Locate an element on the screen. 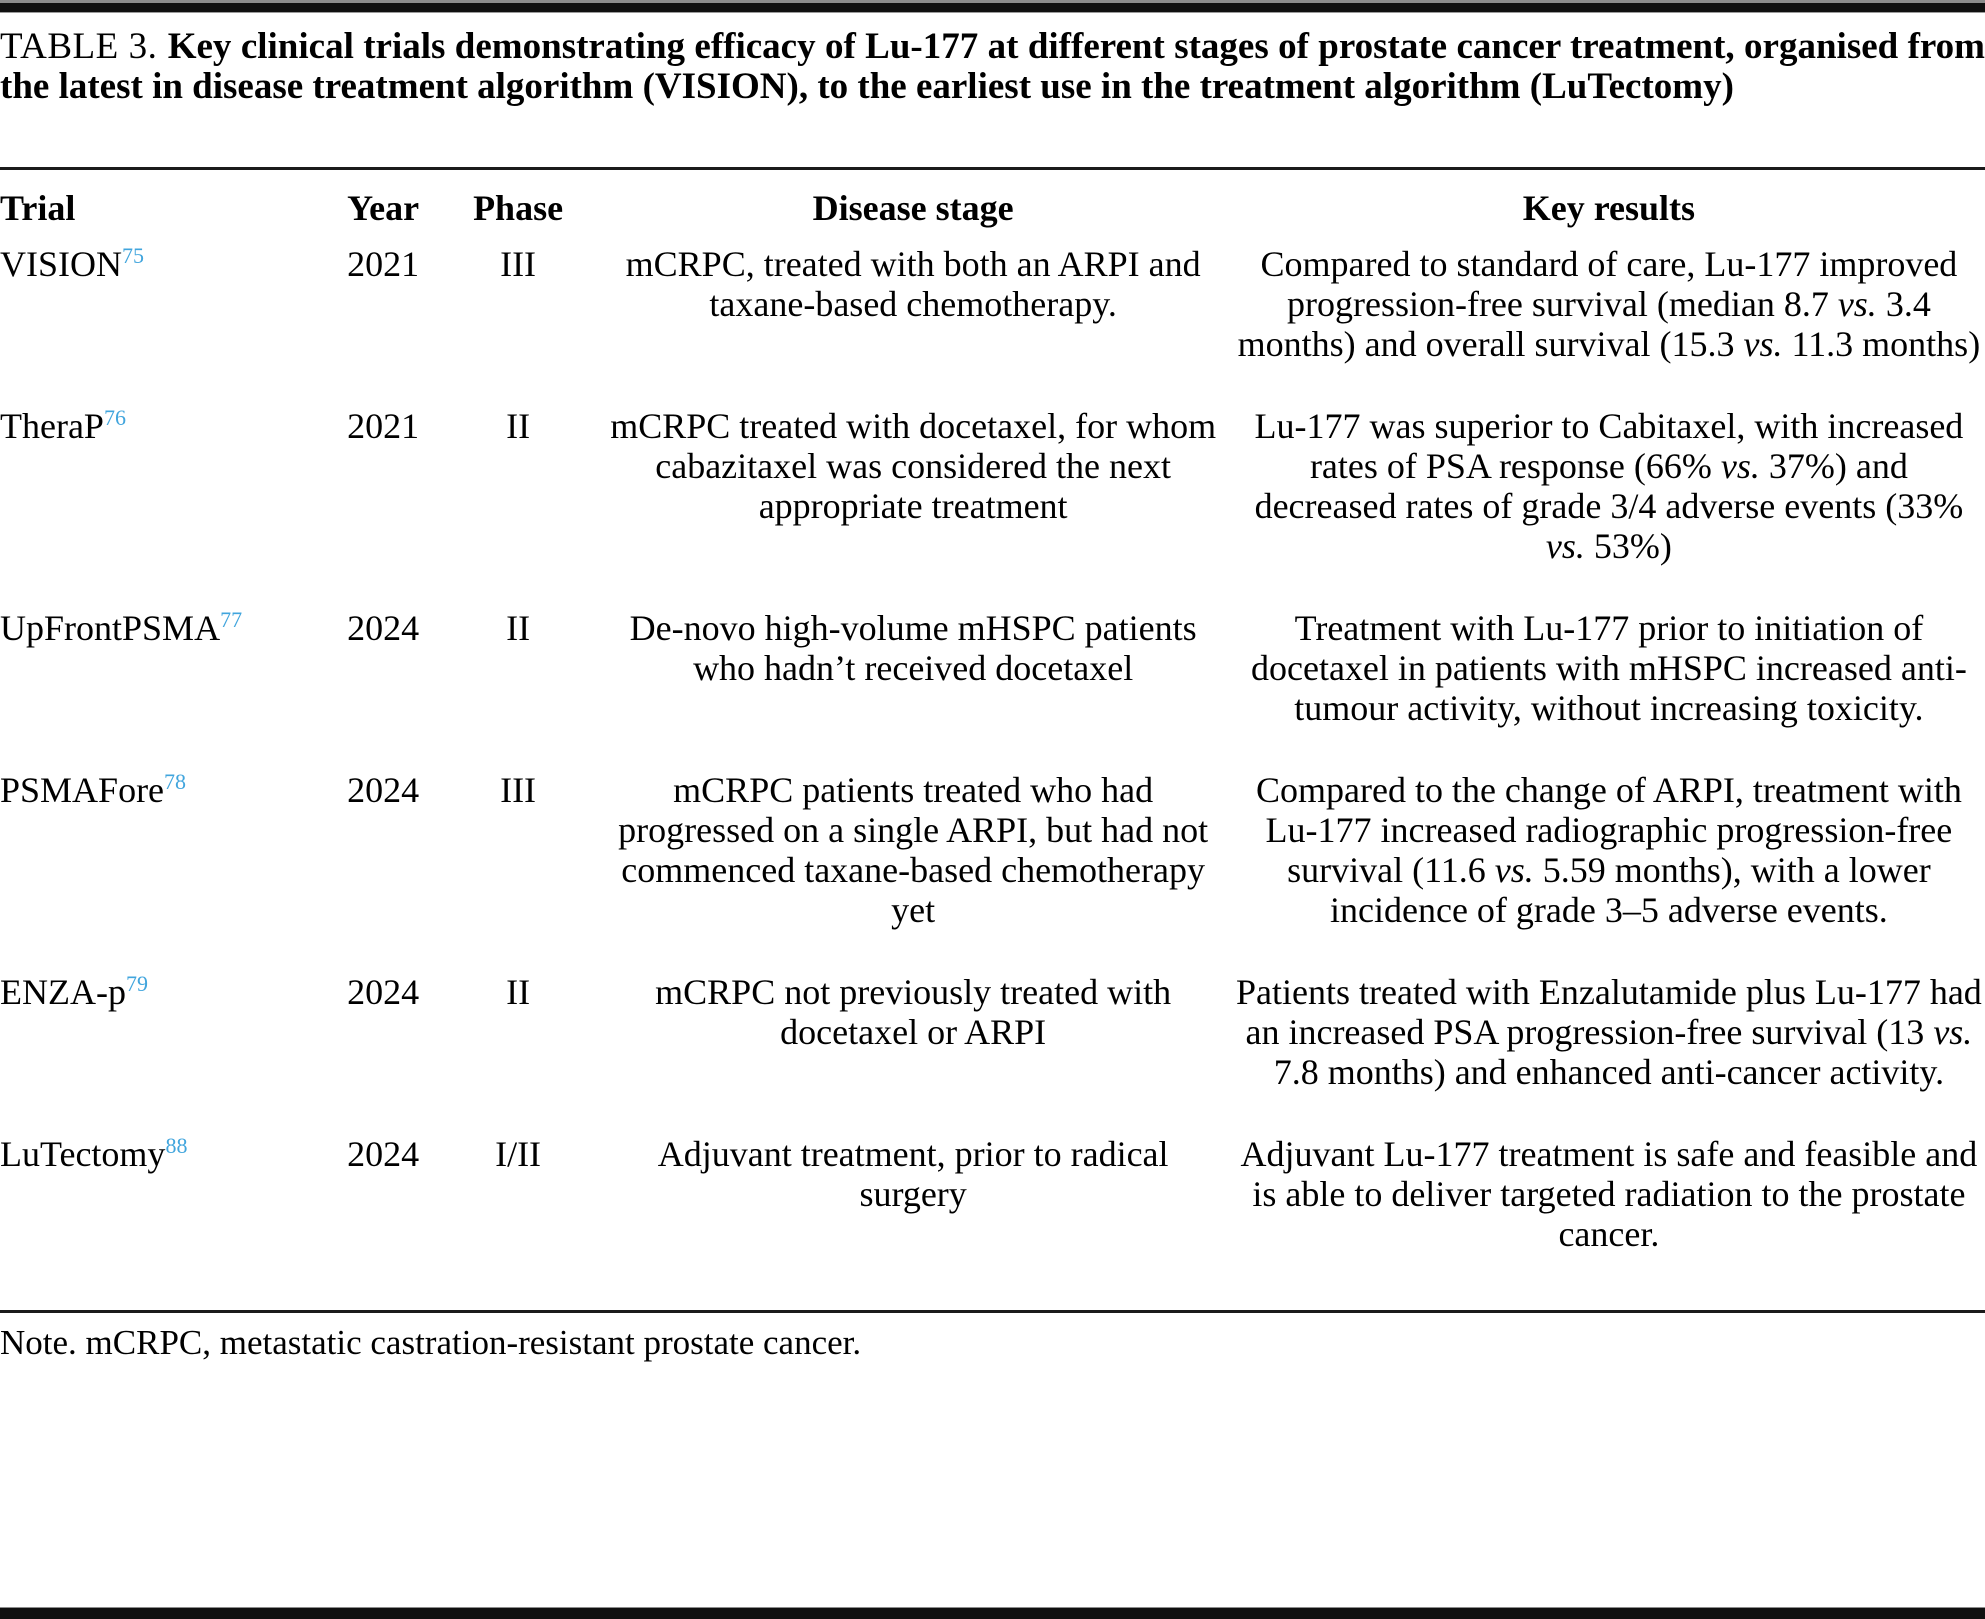  reference-link: 75 is located at coordinates (133, 255).